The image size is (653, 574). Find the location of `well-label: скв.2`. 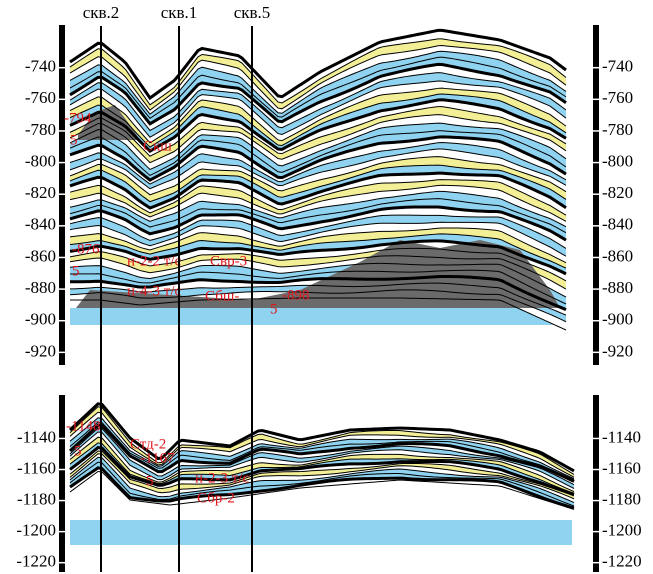

well-label: скв.2 is located at coordinates (101, 12).